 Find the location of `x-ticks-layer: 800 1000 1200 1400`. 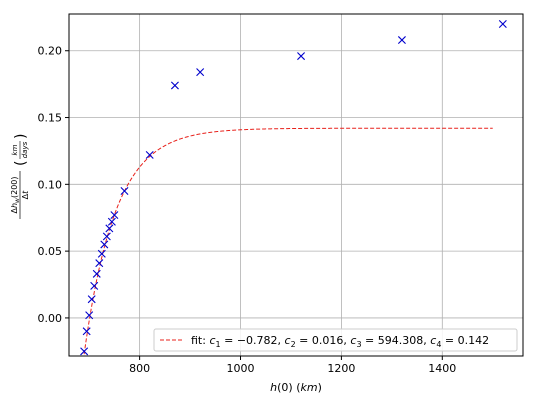

x-ticks-layer: 800 1000 1200 1400 is located at coordinates (292, 365).